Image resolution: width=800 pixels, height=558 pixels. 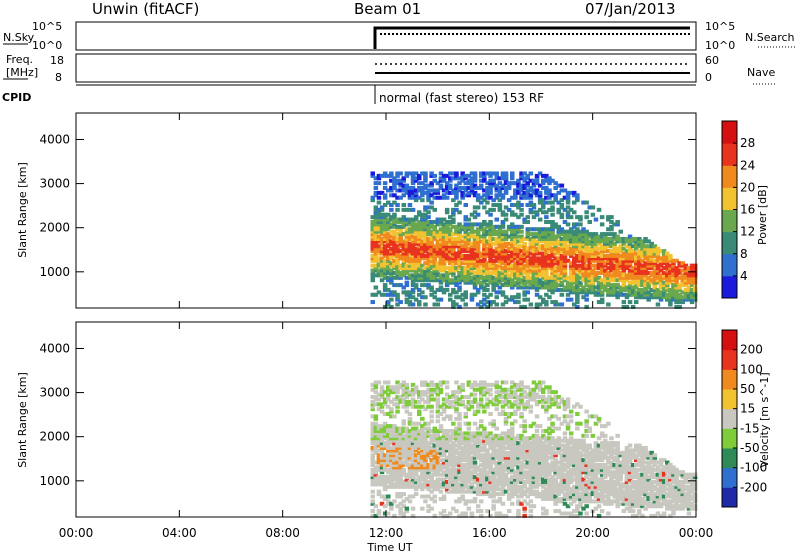 I want to click on nave-label: Nave, so click(x=761, y=72).